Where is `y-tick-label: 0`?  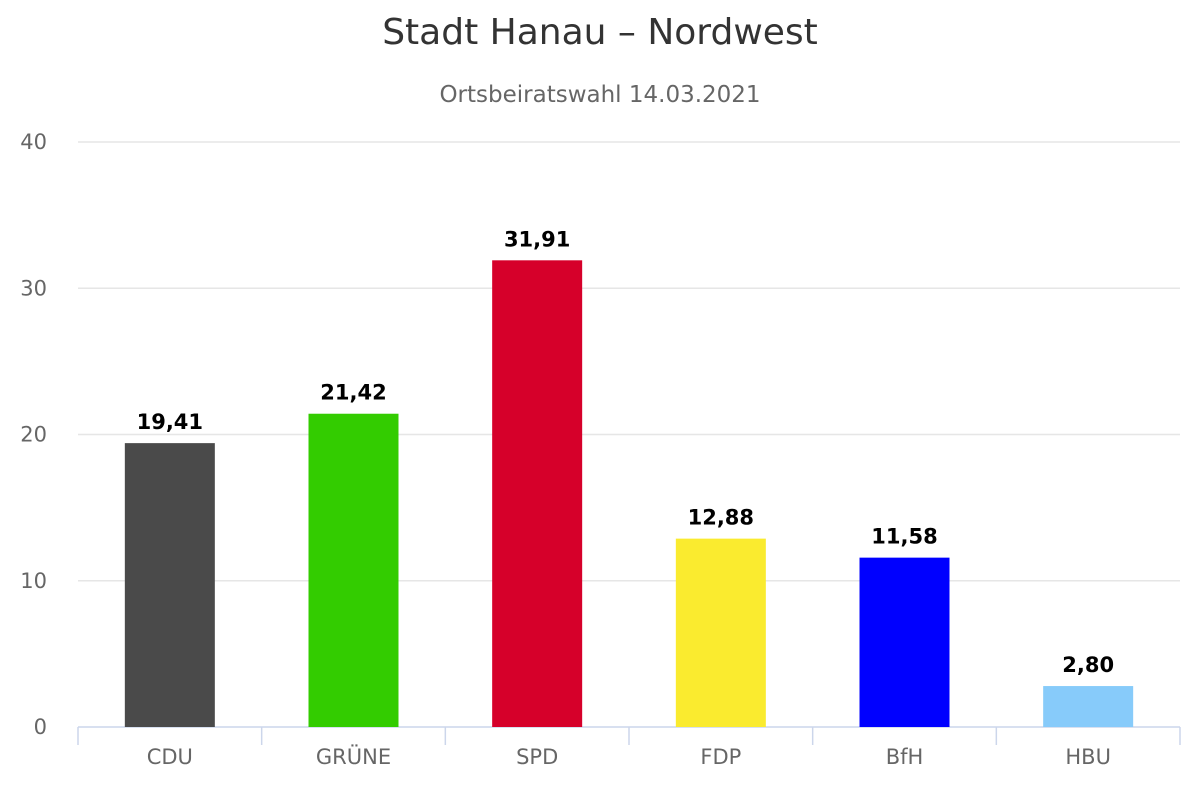
y-tick-label: 0 is located at coordinates (40, 727).